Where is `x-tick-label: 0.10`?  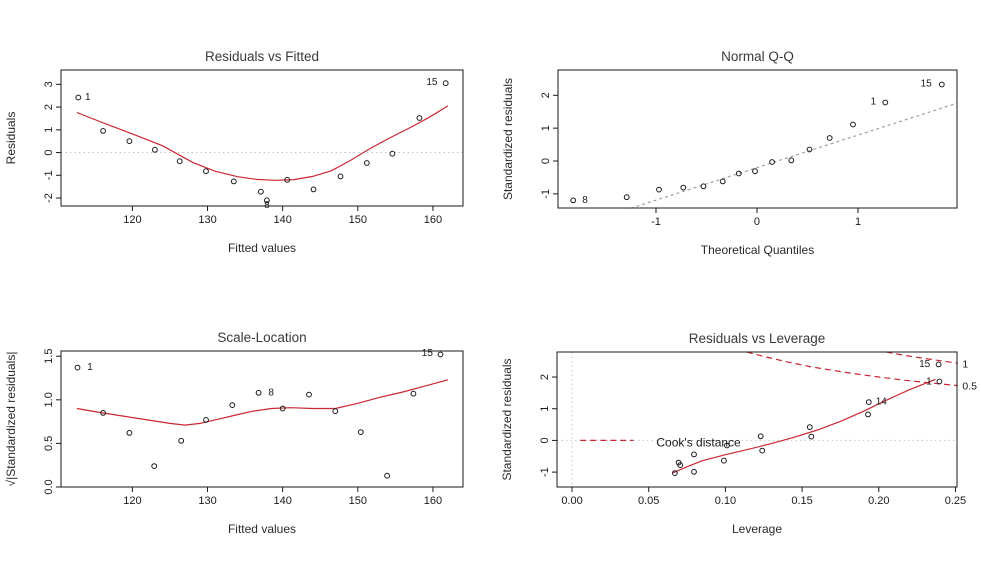 x-tick-label: 0.10 is located at coordinates (725, 501).